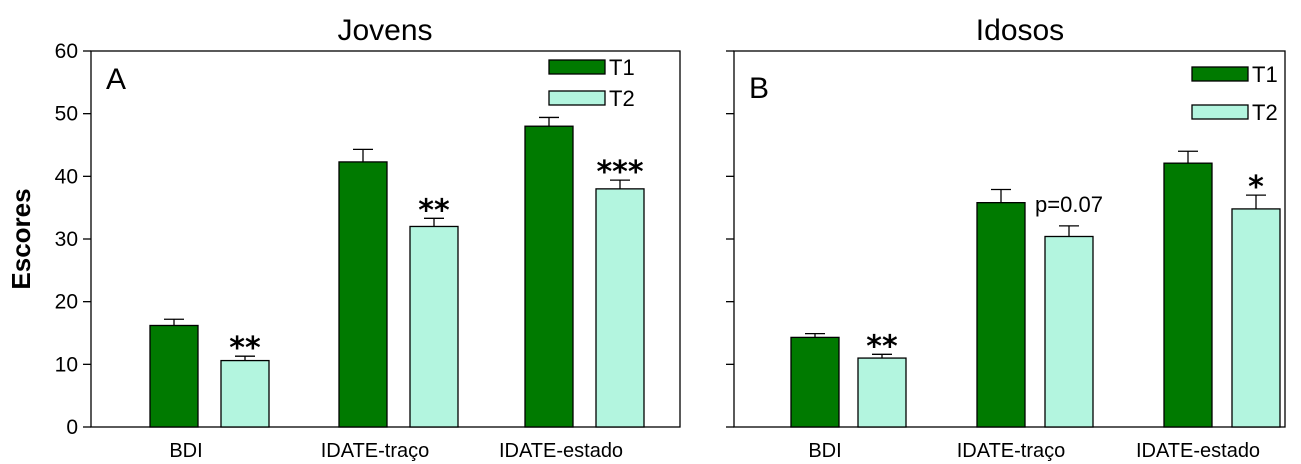  Describe the element at coordinates (72, 427) in the screenshot. I see `y-tick-label: 0` at that location.